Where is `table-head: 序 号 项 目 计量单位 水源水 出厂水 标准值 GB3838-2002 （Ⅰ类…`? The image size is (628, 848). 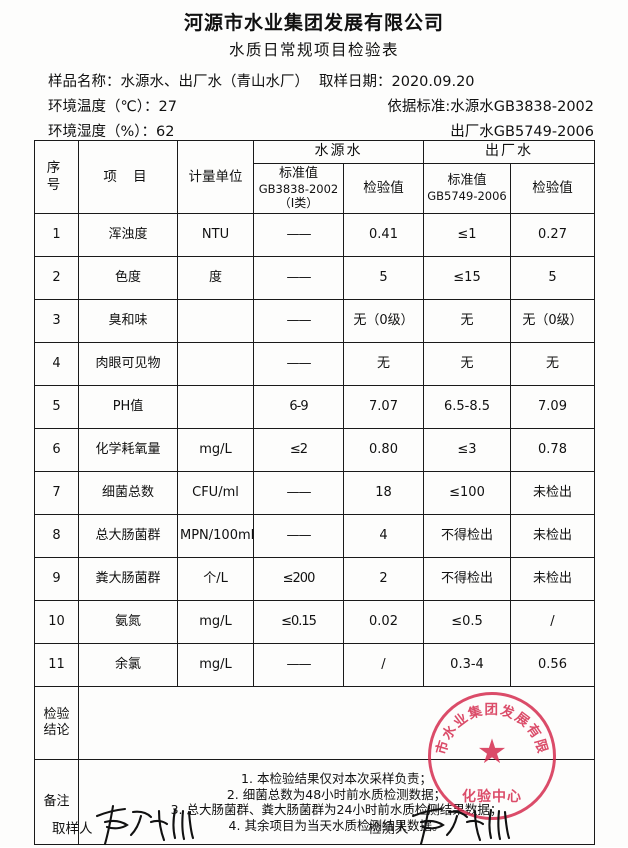 table-head: 序 号 项 目 计量单位 水源水 出厂水 标准值 GB3838-2002 （Ⅰ类… is located at coordinates (314, 177).